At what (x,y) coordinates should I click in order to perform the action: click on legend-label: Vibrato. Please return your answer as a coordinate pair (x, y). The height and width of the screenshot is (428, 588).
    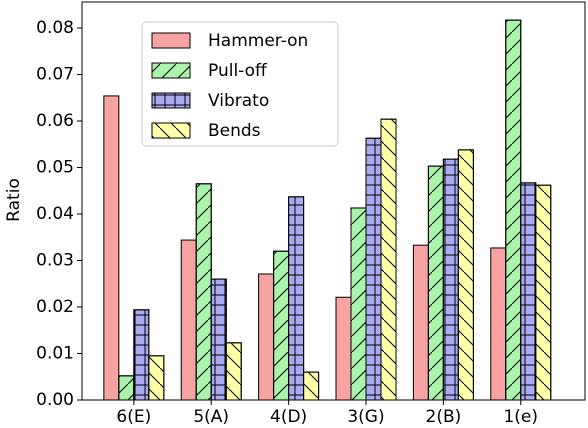
    Looking at the image, I should click on (238, 101).